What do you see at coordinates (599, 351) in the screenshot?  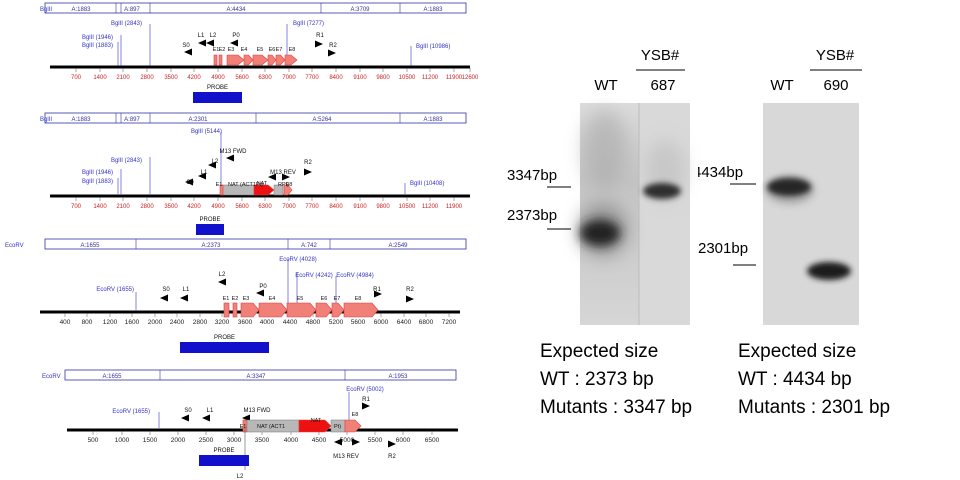 I see `expected-1-title: Expected size` at bounding box center [599, 351].